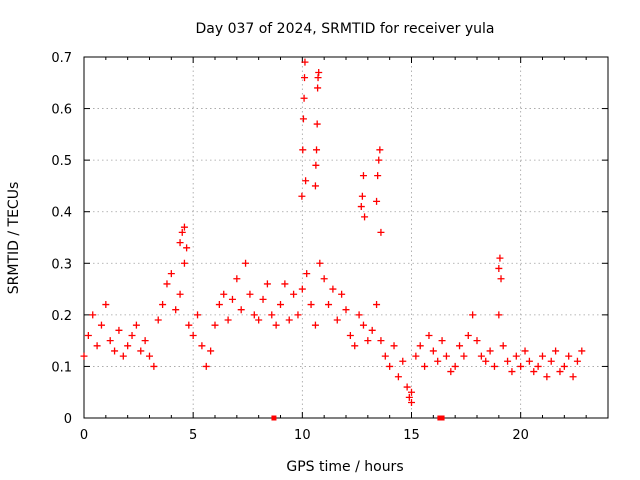  I want to click on x-tick-label: 5, so click(193, 435).